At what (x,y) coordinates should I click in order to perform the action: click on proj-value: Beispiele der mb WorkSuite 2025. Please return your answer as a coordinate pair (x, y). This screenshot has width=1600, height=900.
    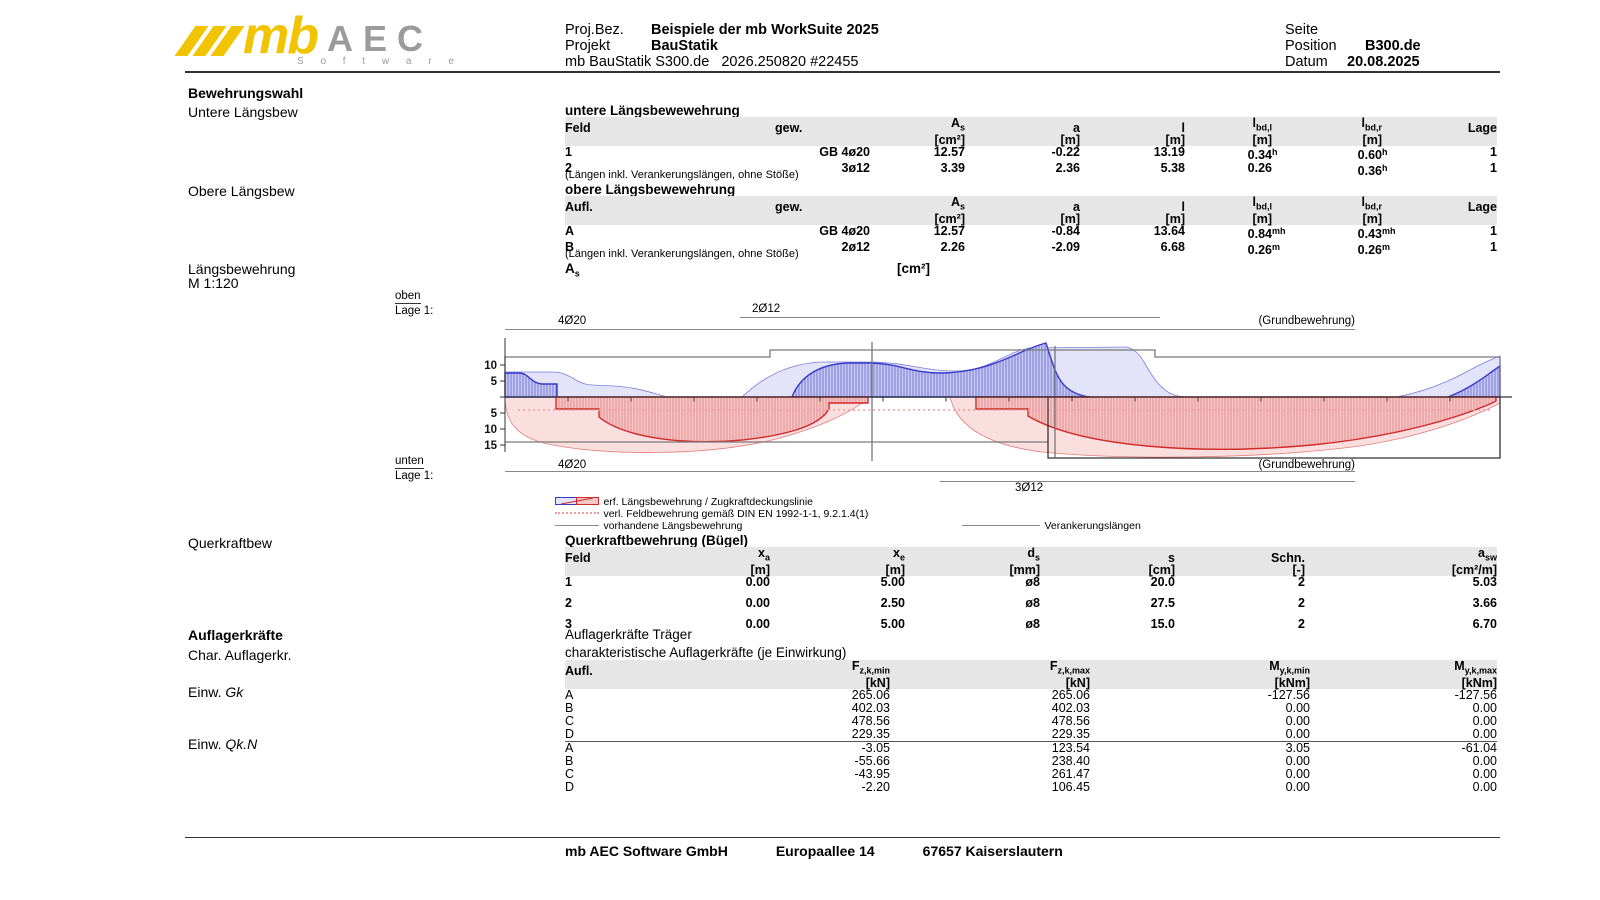
    Looking at the image, I should click on (765, 30).